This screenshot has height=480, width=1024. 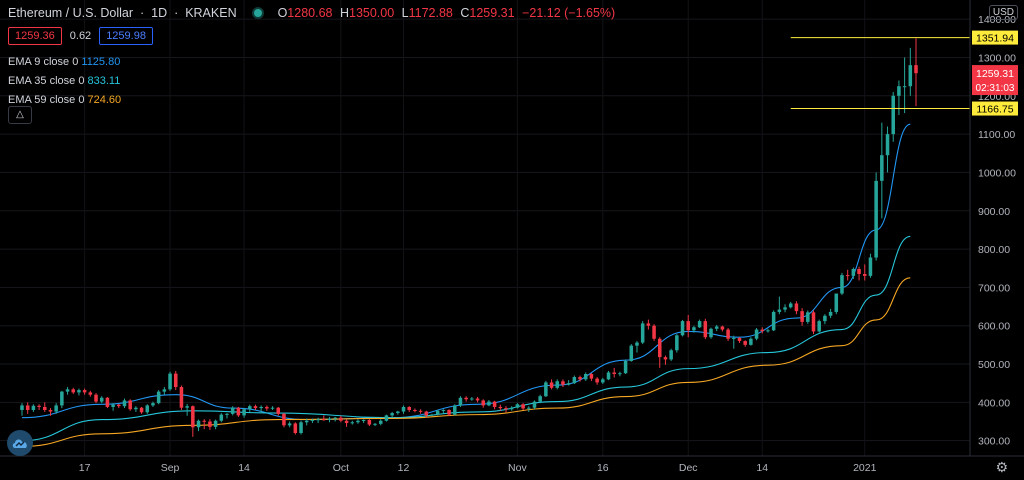 I want to click on time-axis: 17 Sep 14 Oct 12 Nov 16 Dec 14 2021, so click(x=478, y=468).